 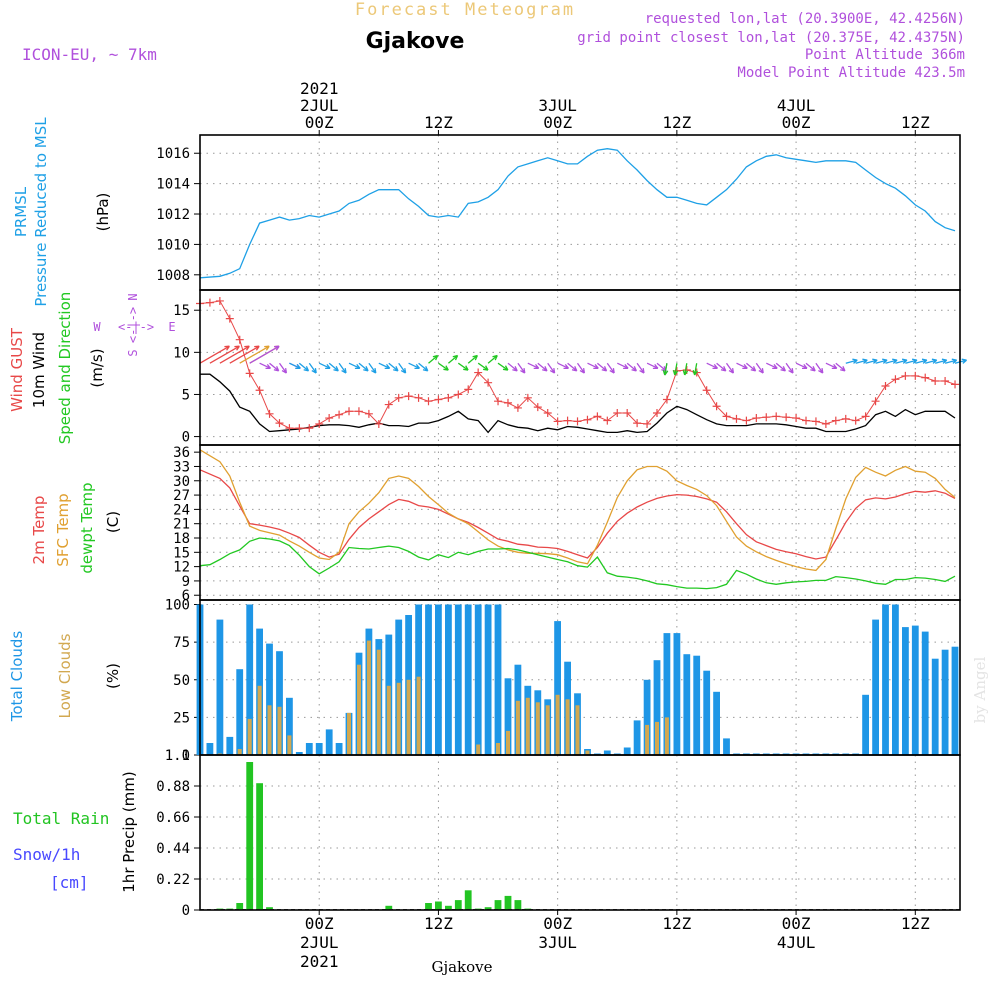 What do you see at coordinates (319, 122) in the screenshot?
I see `x-tick-label-top: 00Z` at bounding box center [319, 122].